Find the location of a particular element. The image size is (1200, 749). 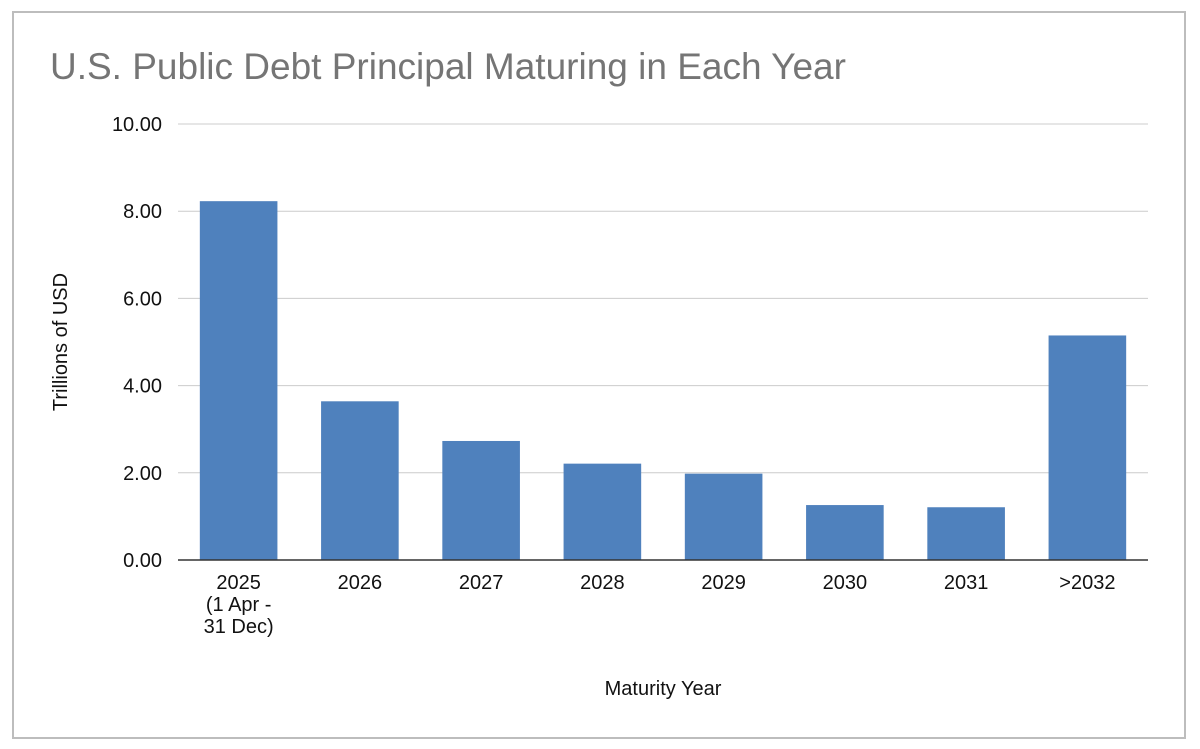

x-tick-label: >2032 is located at coordinates (1087, 583).